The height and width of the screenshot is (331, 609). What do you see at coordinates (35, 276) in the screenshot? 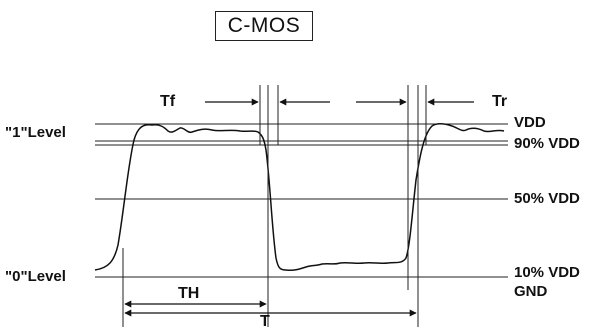
I see `label-zero-level: "0"Level` at bounding box center [35, 276].